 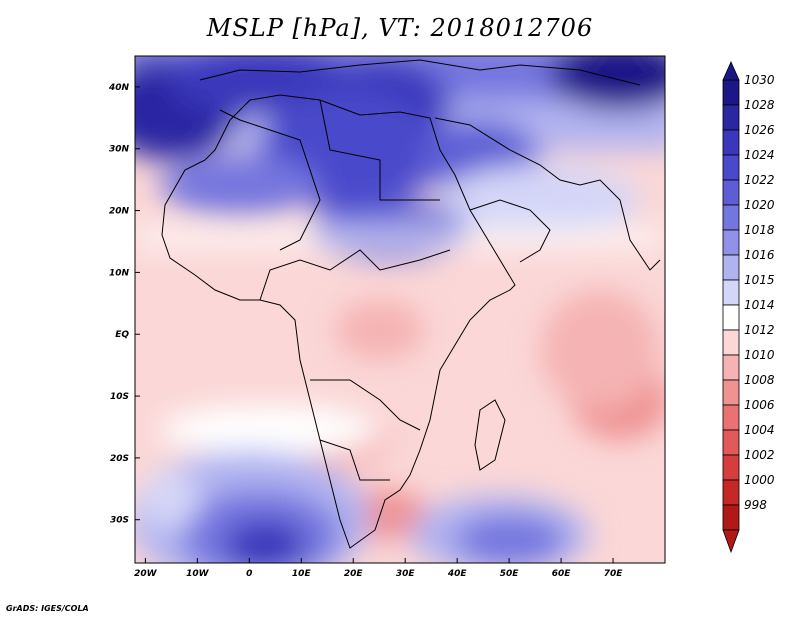 I want to click on colorbar-label: 1026, so click(x=759, y=130).